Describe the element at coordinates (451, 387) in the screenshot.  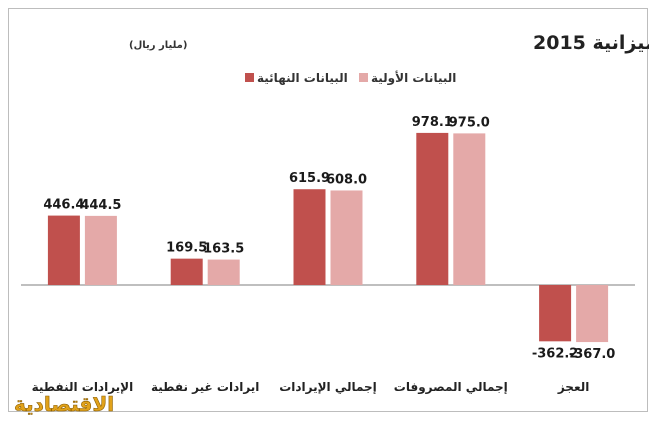
I see `category-label-3: إجمالي المصروفات` at that location.